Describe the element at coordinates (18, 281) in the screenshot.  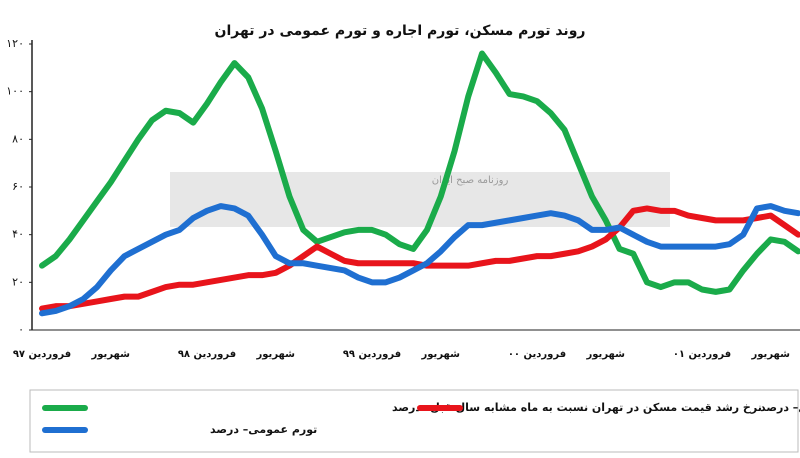
I see `y-tick-label: ۲۰` at that location.